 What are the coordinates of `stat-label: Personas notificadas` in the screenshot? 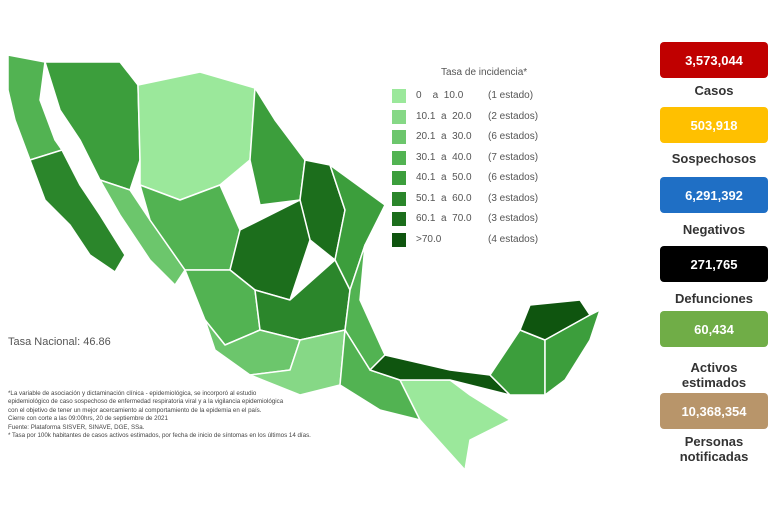 It's located at (714, 449).